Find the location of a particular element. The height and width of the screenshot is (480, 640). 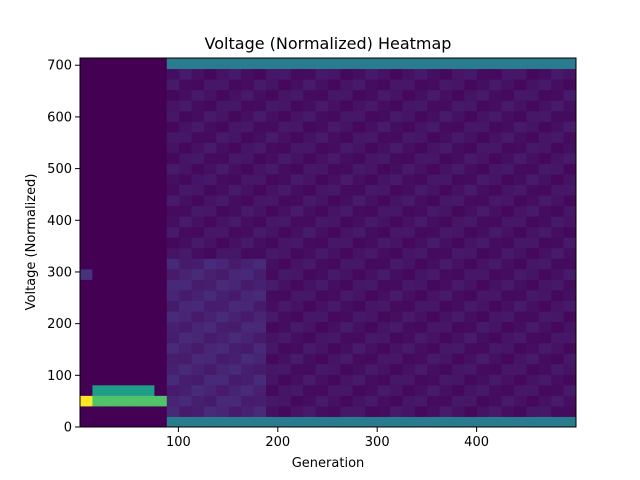

y-tick-label: 100 is located at coordinates (59, 376).